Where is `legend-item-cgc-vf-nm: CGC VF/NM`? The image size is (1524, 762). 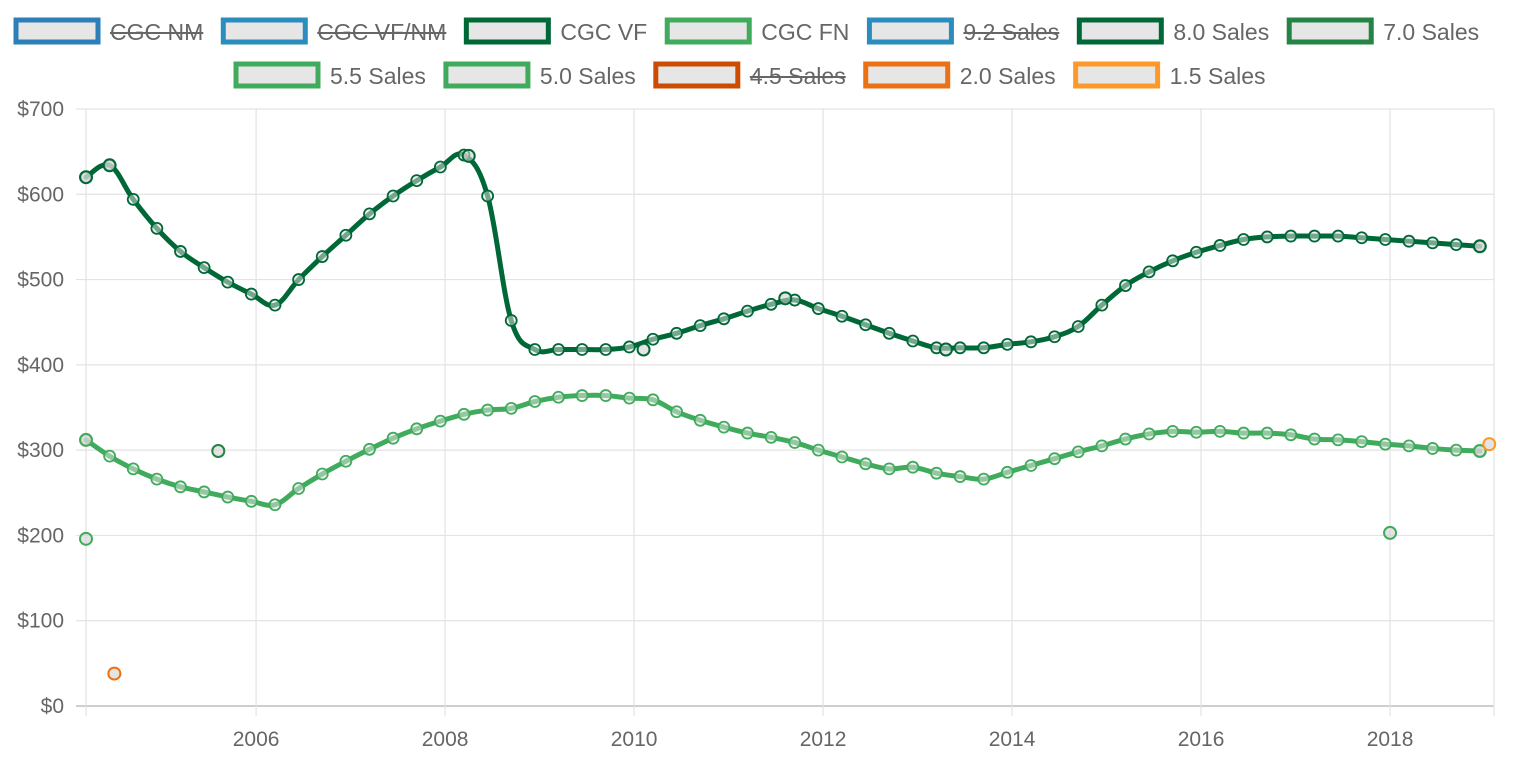
legend-item-cgc-vf-nm: CGC VF/NM is located at coordinates (333, 31).